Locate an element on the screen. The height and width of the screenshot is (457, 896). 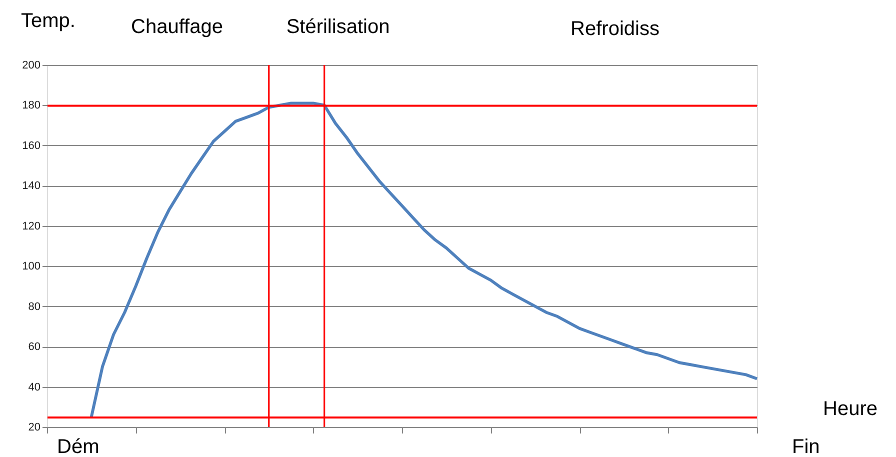
text: Fin is located at coordinates (806, 446).